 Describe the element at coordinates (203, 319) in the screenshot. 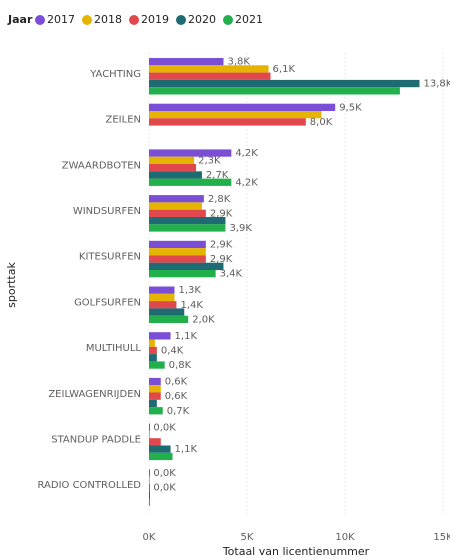

I see `data-label: 2,0K` at that location.